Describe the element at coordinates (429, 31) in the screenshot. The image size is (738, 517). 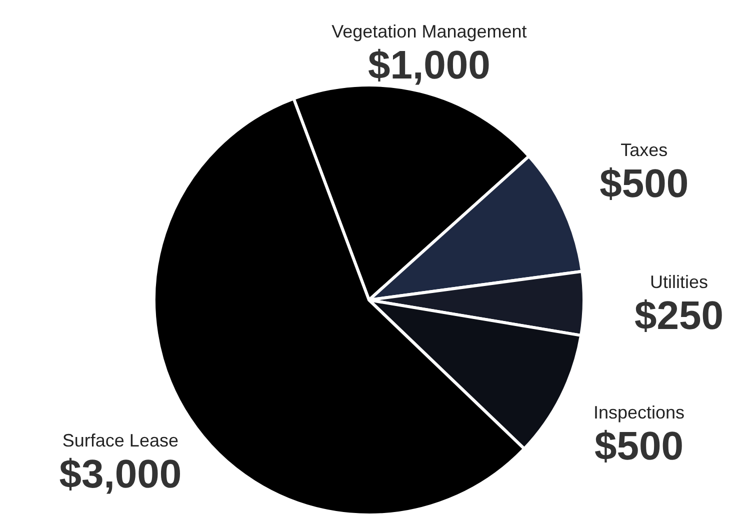
I see `slice-label: Vegetation Management` at that location.